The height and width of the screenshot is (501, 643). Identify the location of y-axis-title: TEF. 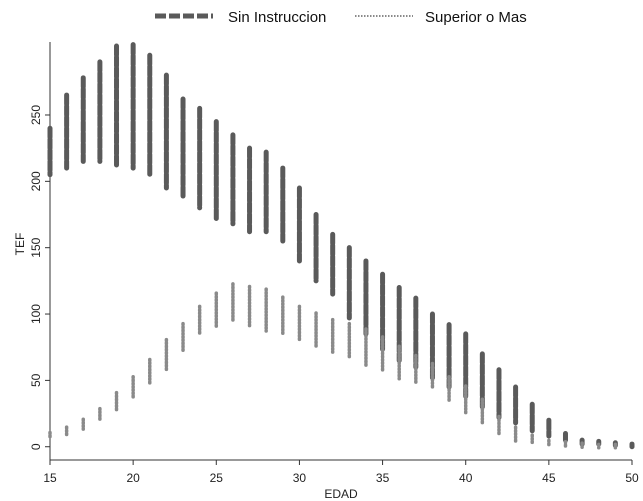
(20, 244).